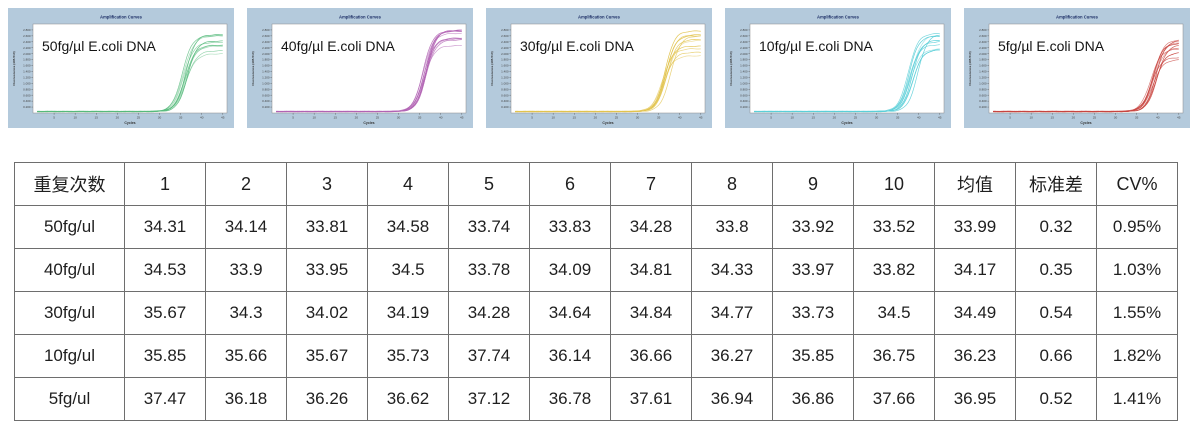 Image resolution: width=1192 pixels, height=439 pixels. Describe the element at coordinates (813, 313) in the screenshot. I see `table-cell: 33.73` at that location.